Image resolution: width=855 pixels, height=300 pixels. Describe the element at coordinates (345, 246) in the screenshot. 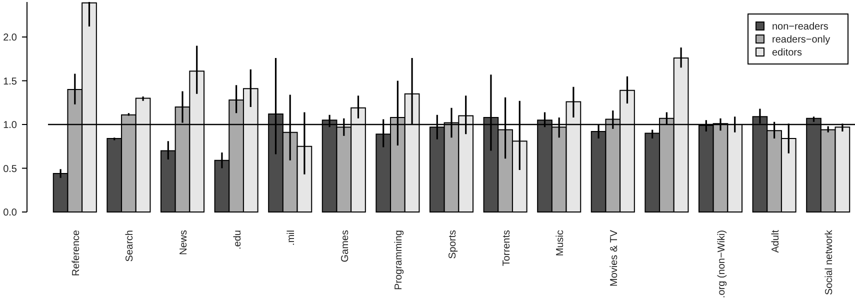

I see `x-tick-label: Games` at that location.